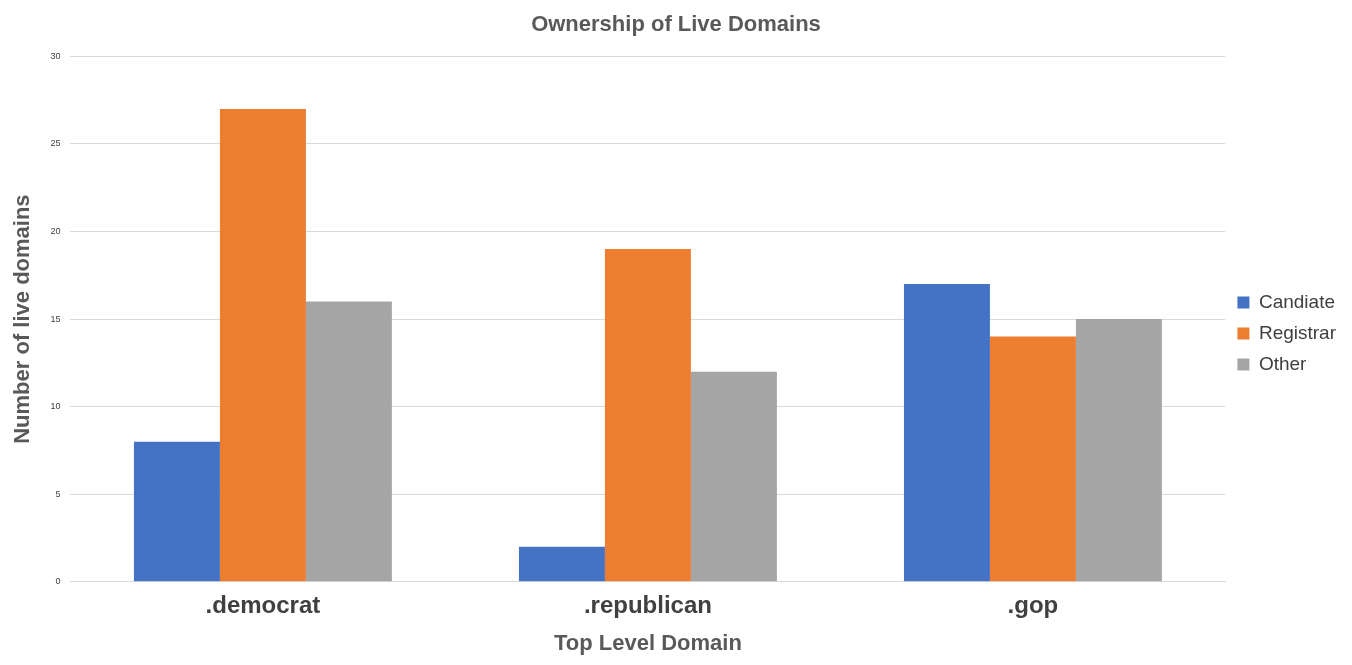 The image size is (1352, 665). Describe the element at coordinates (58, 581) in the screenshot. I see `y-tick-label: 0` at that location.